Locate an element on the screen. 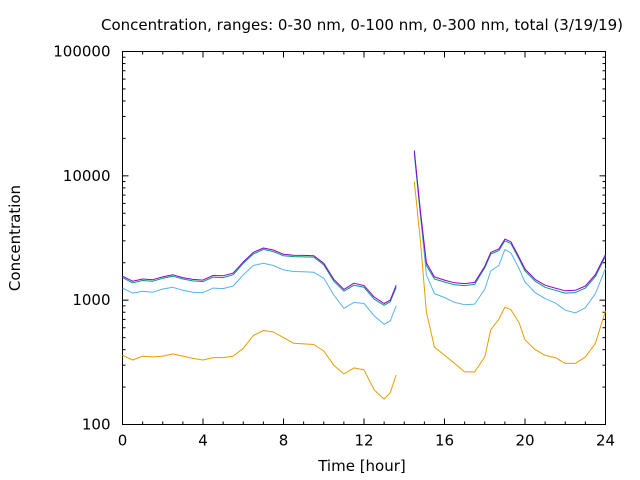 The height and width of the screenshot is (480, 640). x-tick-label: 0 is located at coordinates (123, 441).